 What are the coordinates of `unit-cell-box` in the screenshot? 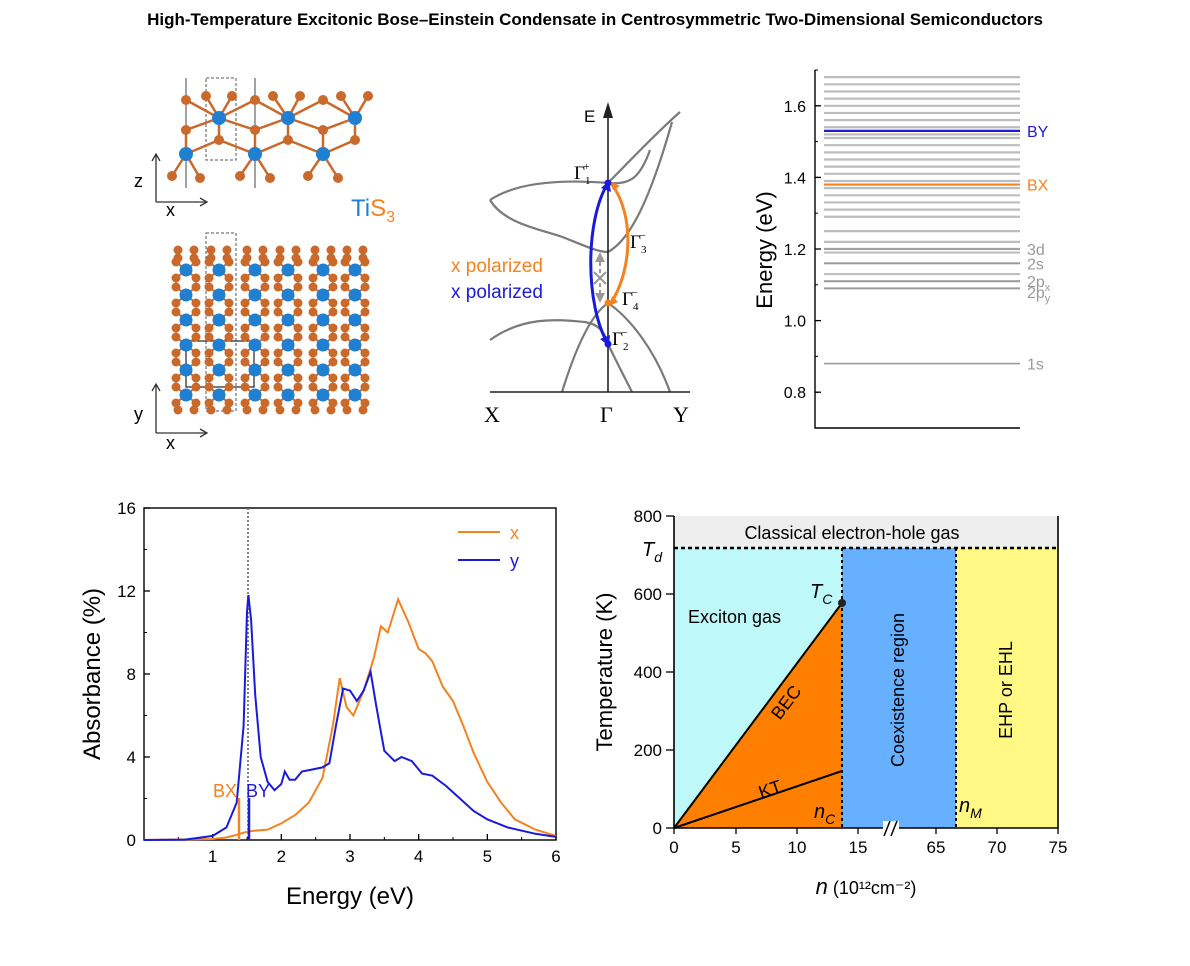 It's located at (221, 322).